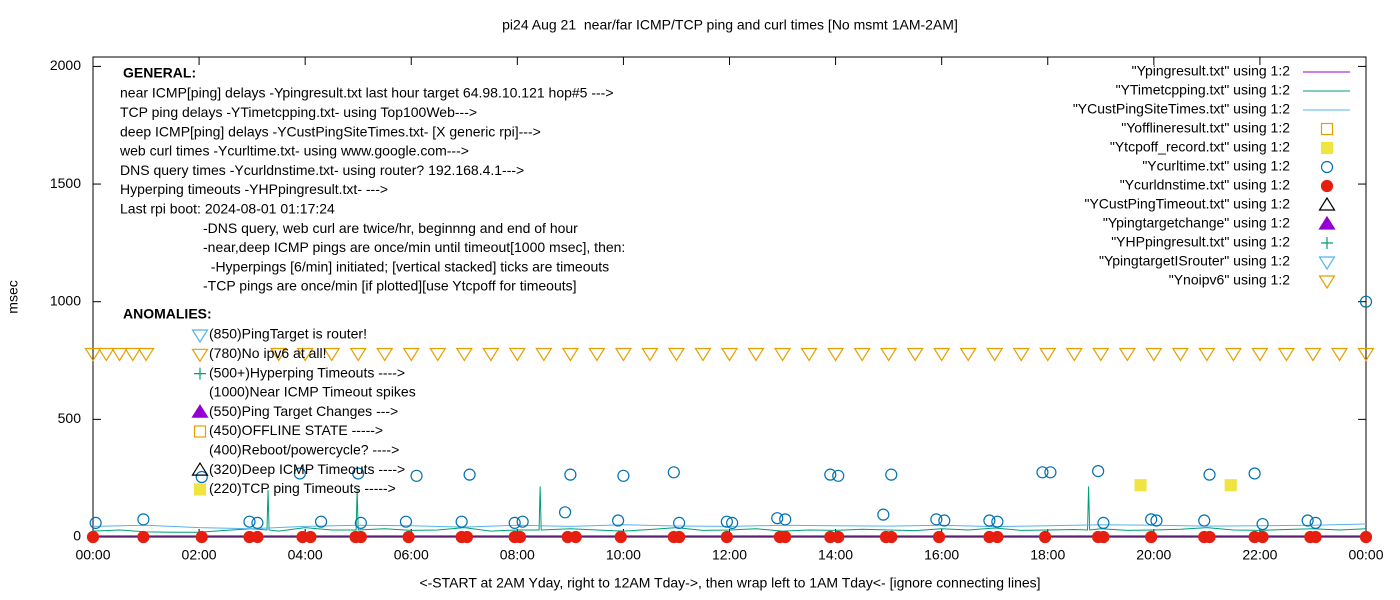 The height and width of the screenshot is (600, 1400). Describe the element at coordinates (1187, 204) in the screenshot. I see `legend-label: "YCustPingTimeout.txt" using 1:2` at that location.